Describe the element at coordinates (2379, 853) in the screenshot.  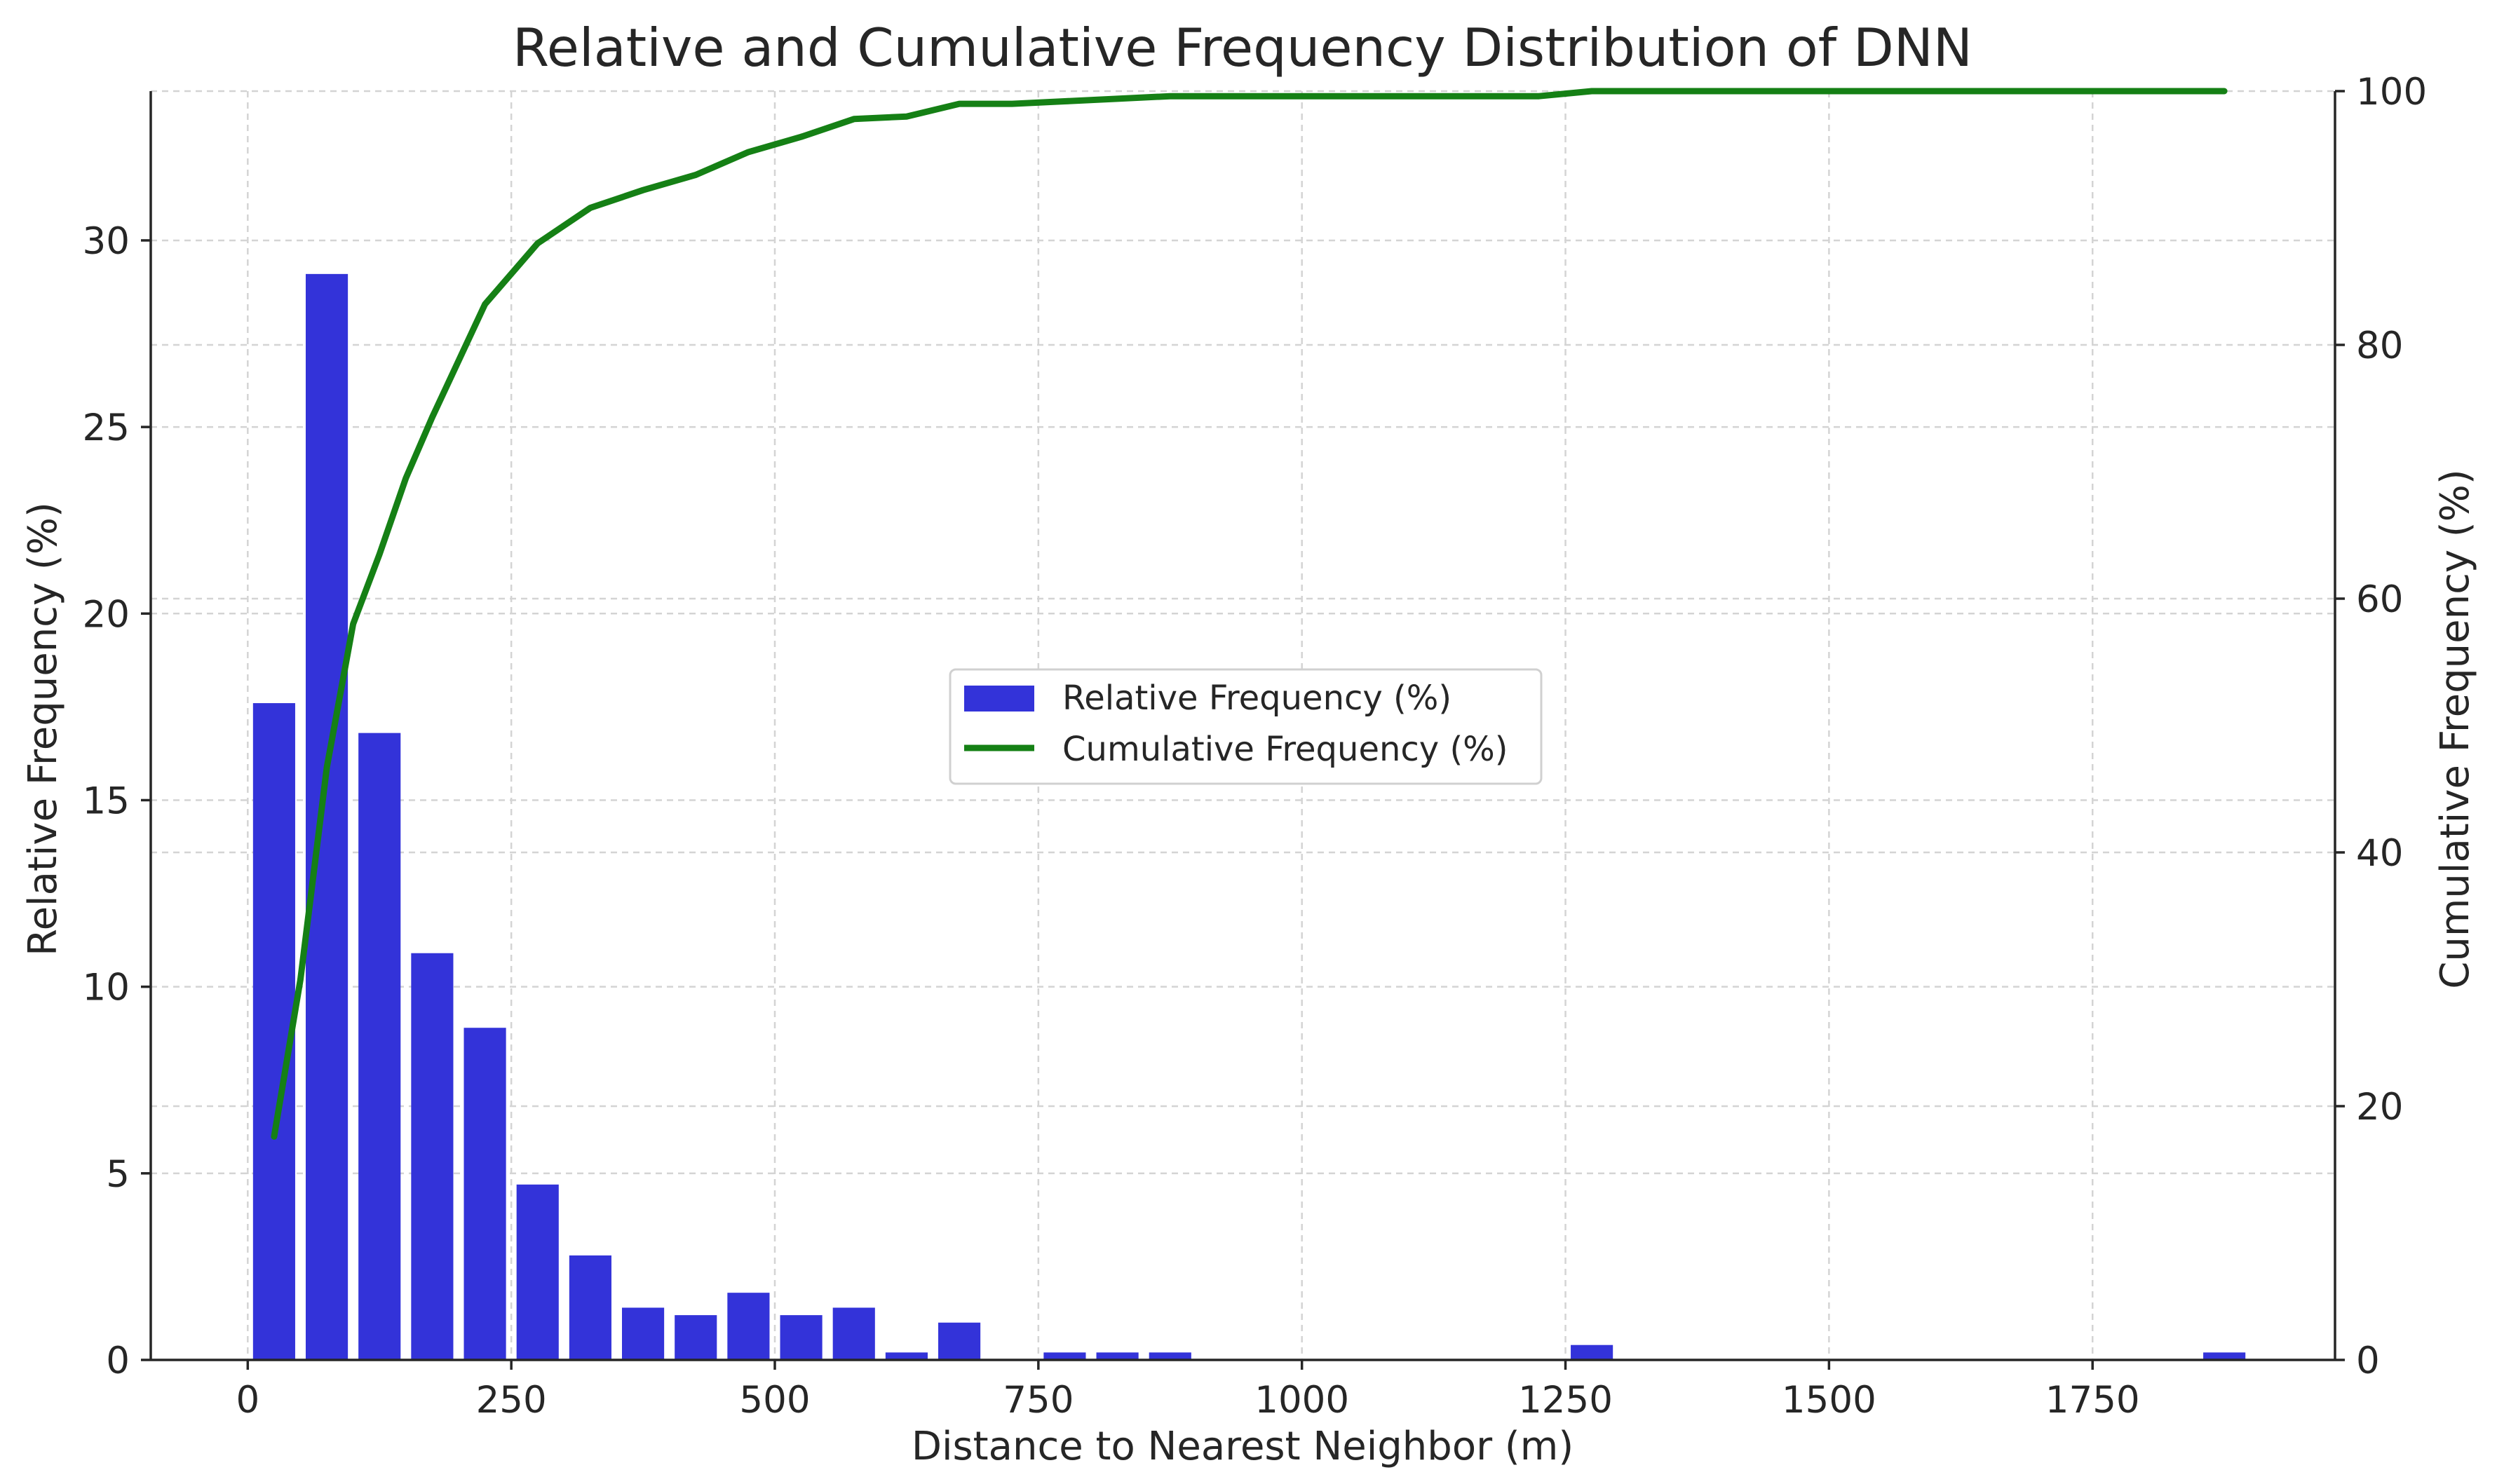
I see `y2-tick-label: 40` at that location.